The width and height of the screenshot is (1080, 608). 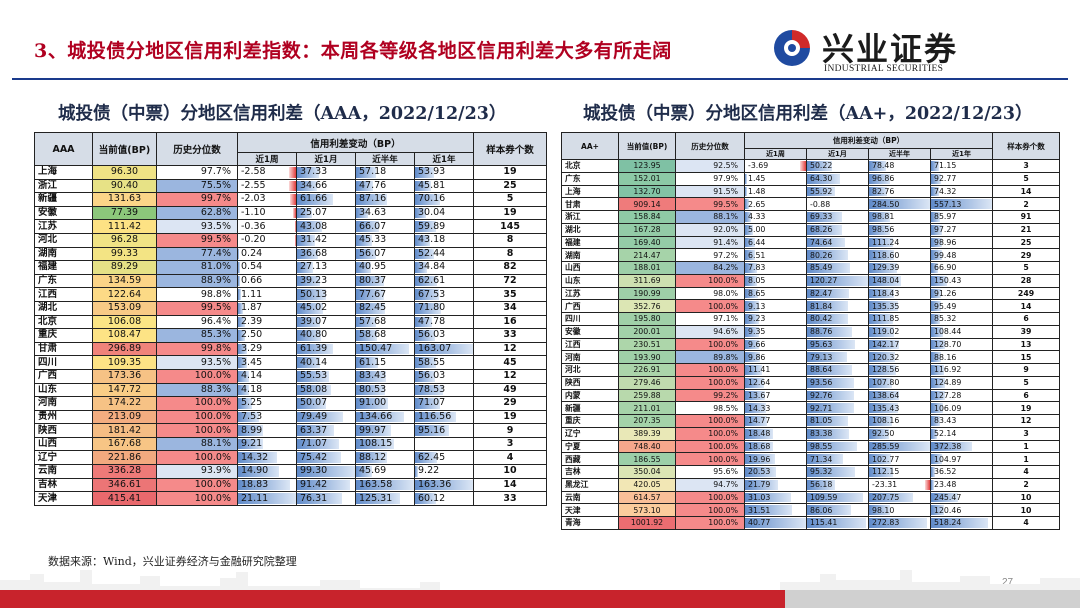 I want to click on region-cell: 内蒙, so click(x=590, y=395).